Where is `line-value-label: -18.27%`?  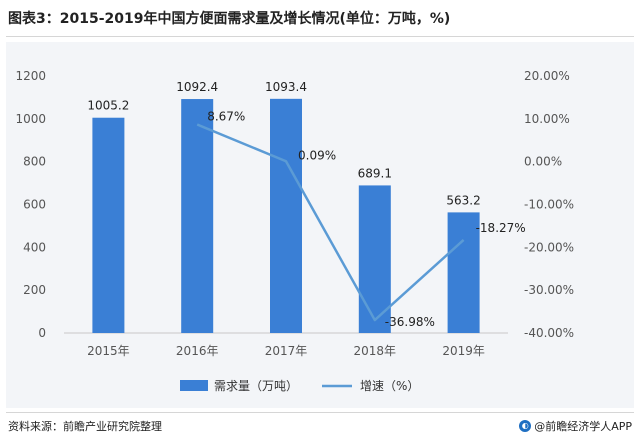
line-value-label: -18.27% is located at coordinates (501, 228).